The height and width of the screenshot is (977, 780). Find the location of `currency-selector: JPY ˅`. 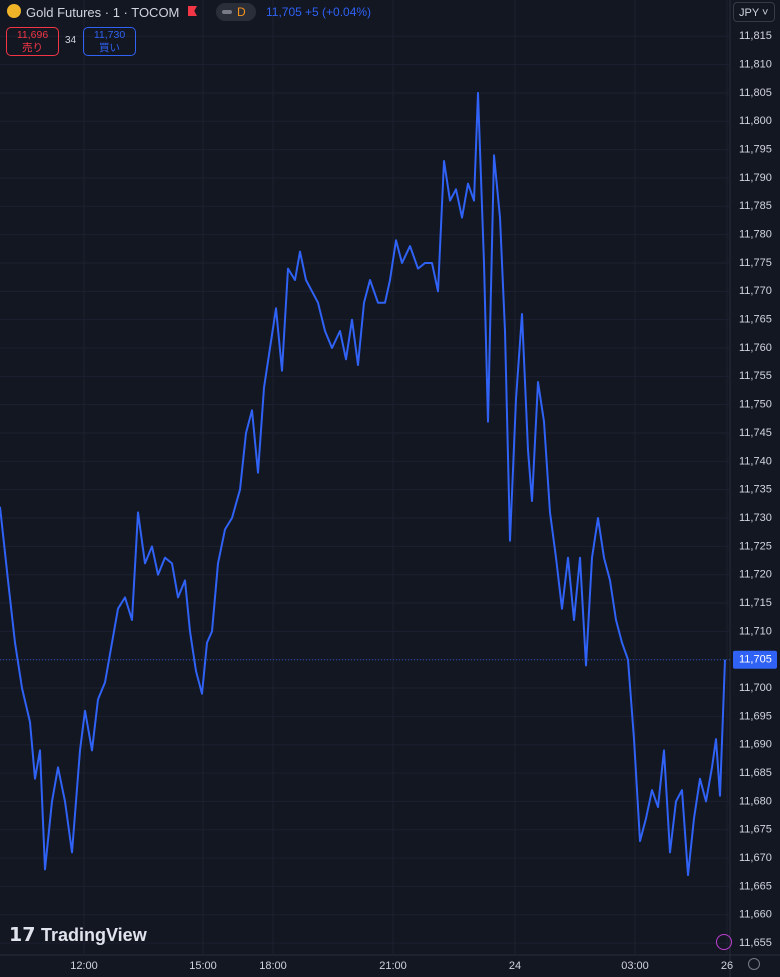

currency-selector: JPY ˅ is located at coordinates (754, 12).